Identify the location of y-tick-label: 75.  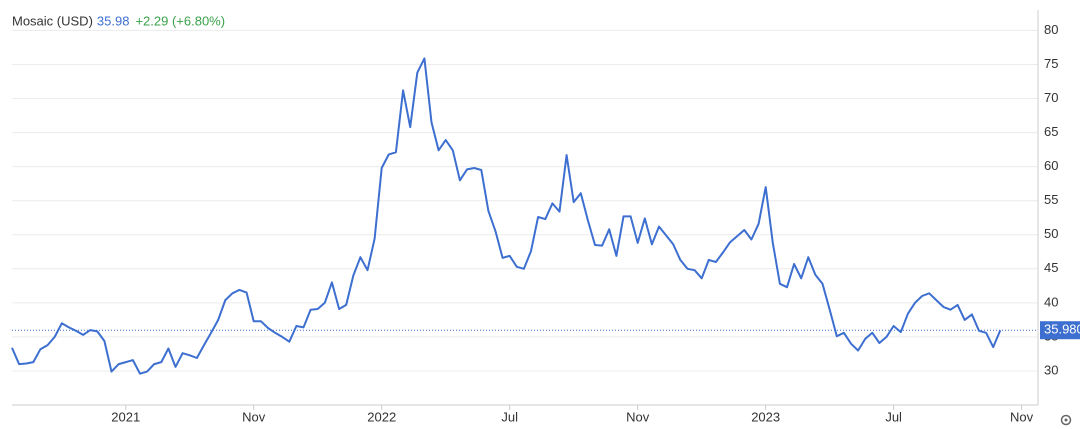
(1051, 63).